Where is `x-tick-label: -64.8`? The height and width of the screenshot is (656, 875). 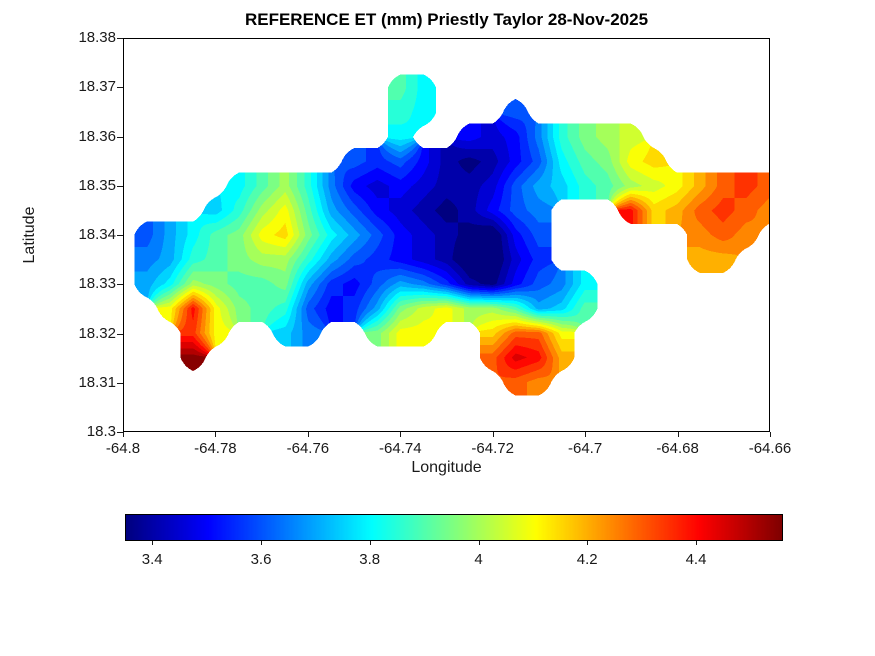 x-tick-label: -64.8 is located at coordinates (123, 448).